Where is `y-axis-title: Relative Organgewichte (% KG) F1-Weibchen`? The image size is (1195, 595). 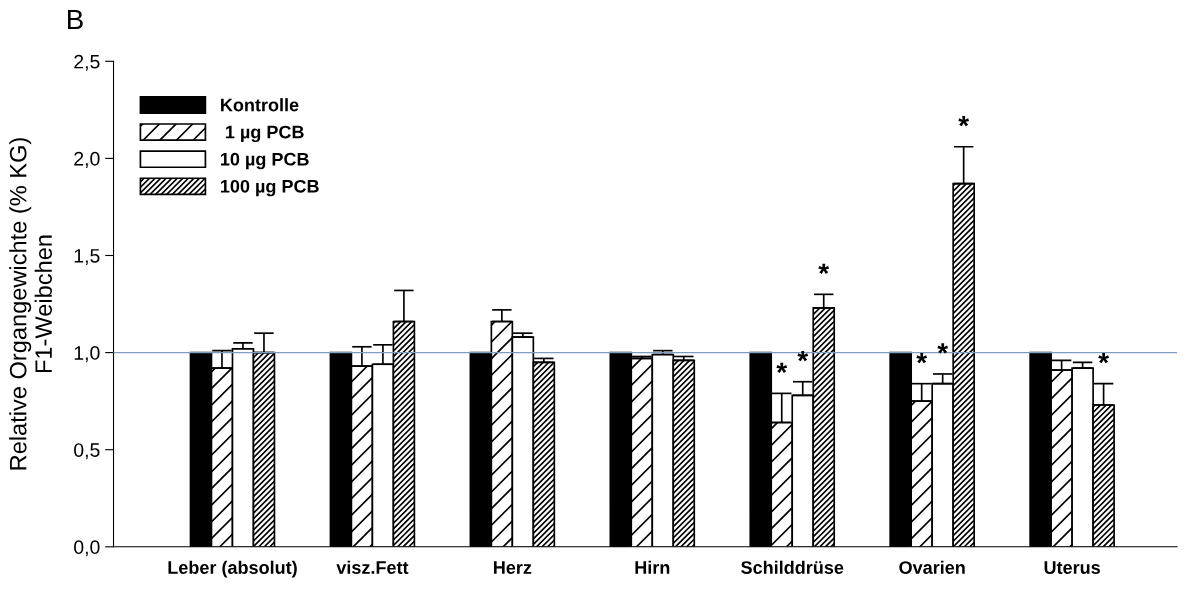
y-axis-title: Relative Organgewichte (% KG) F1-Weibchen is located at coordinates (30, 304).